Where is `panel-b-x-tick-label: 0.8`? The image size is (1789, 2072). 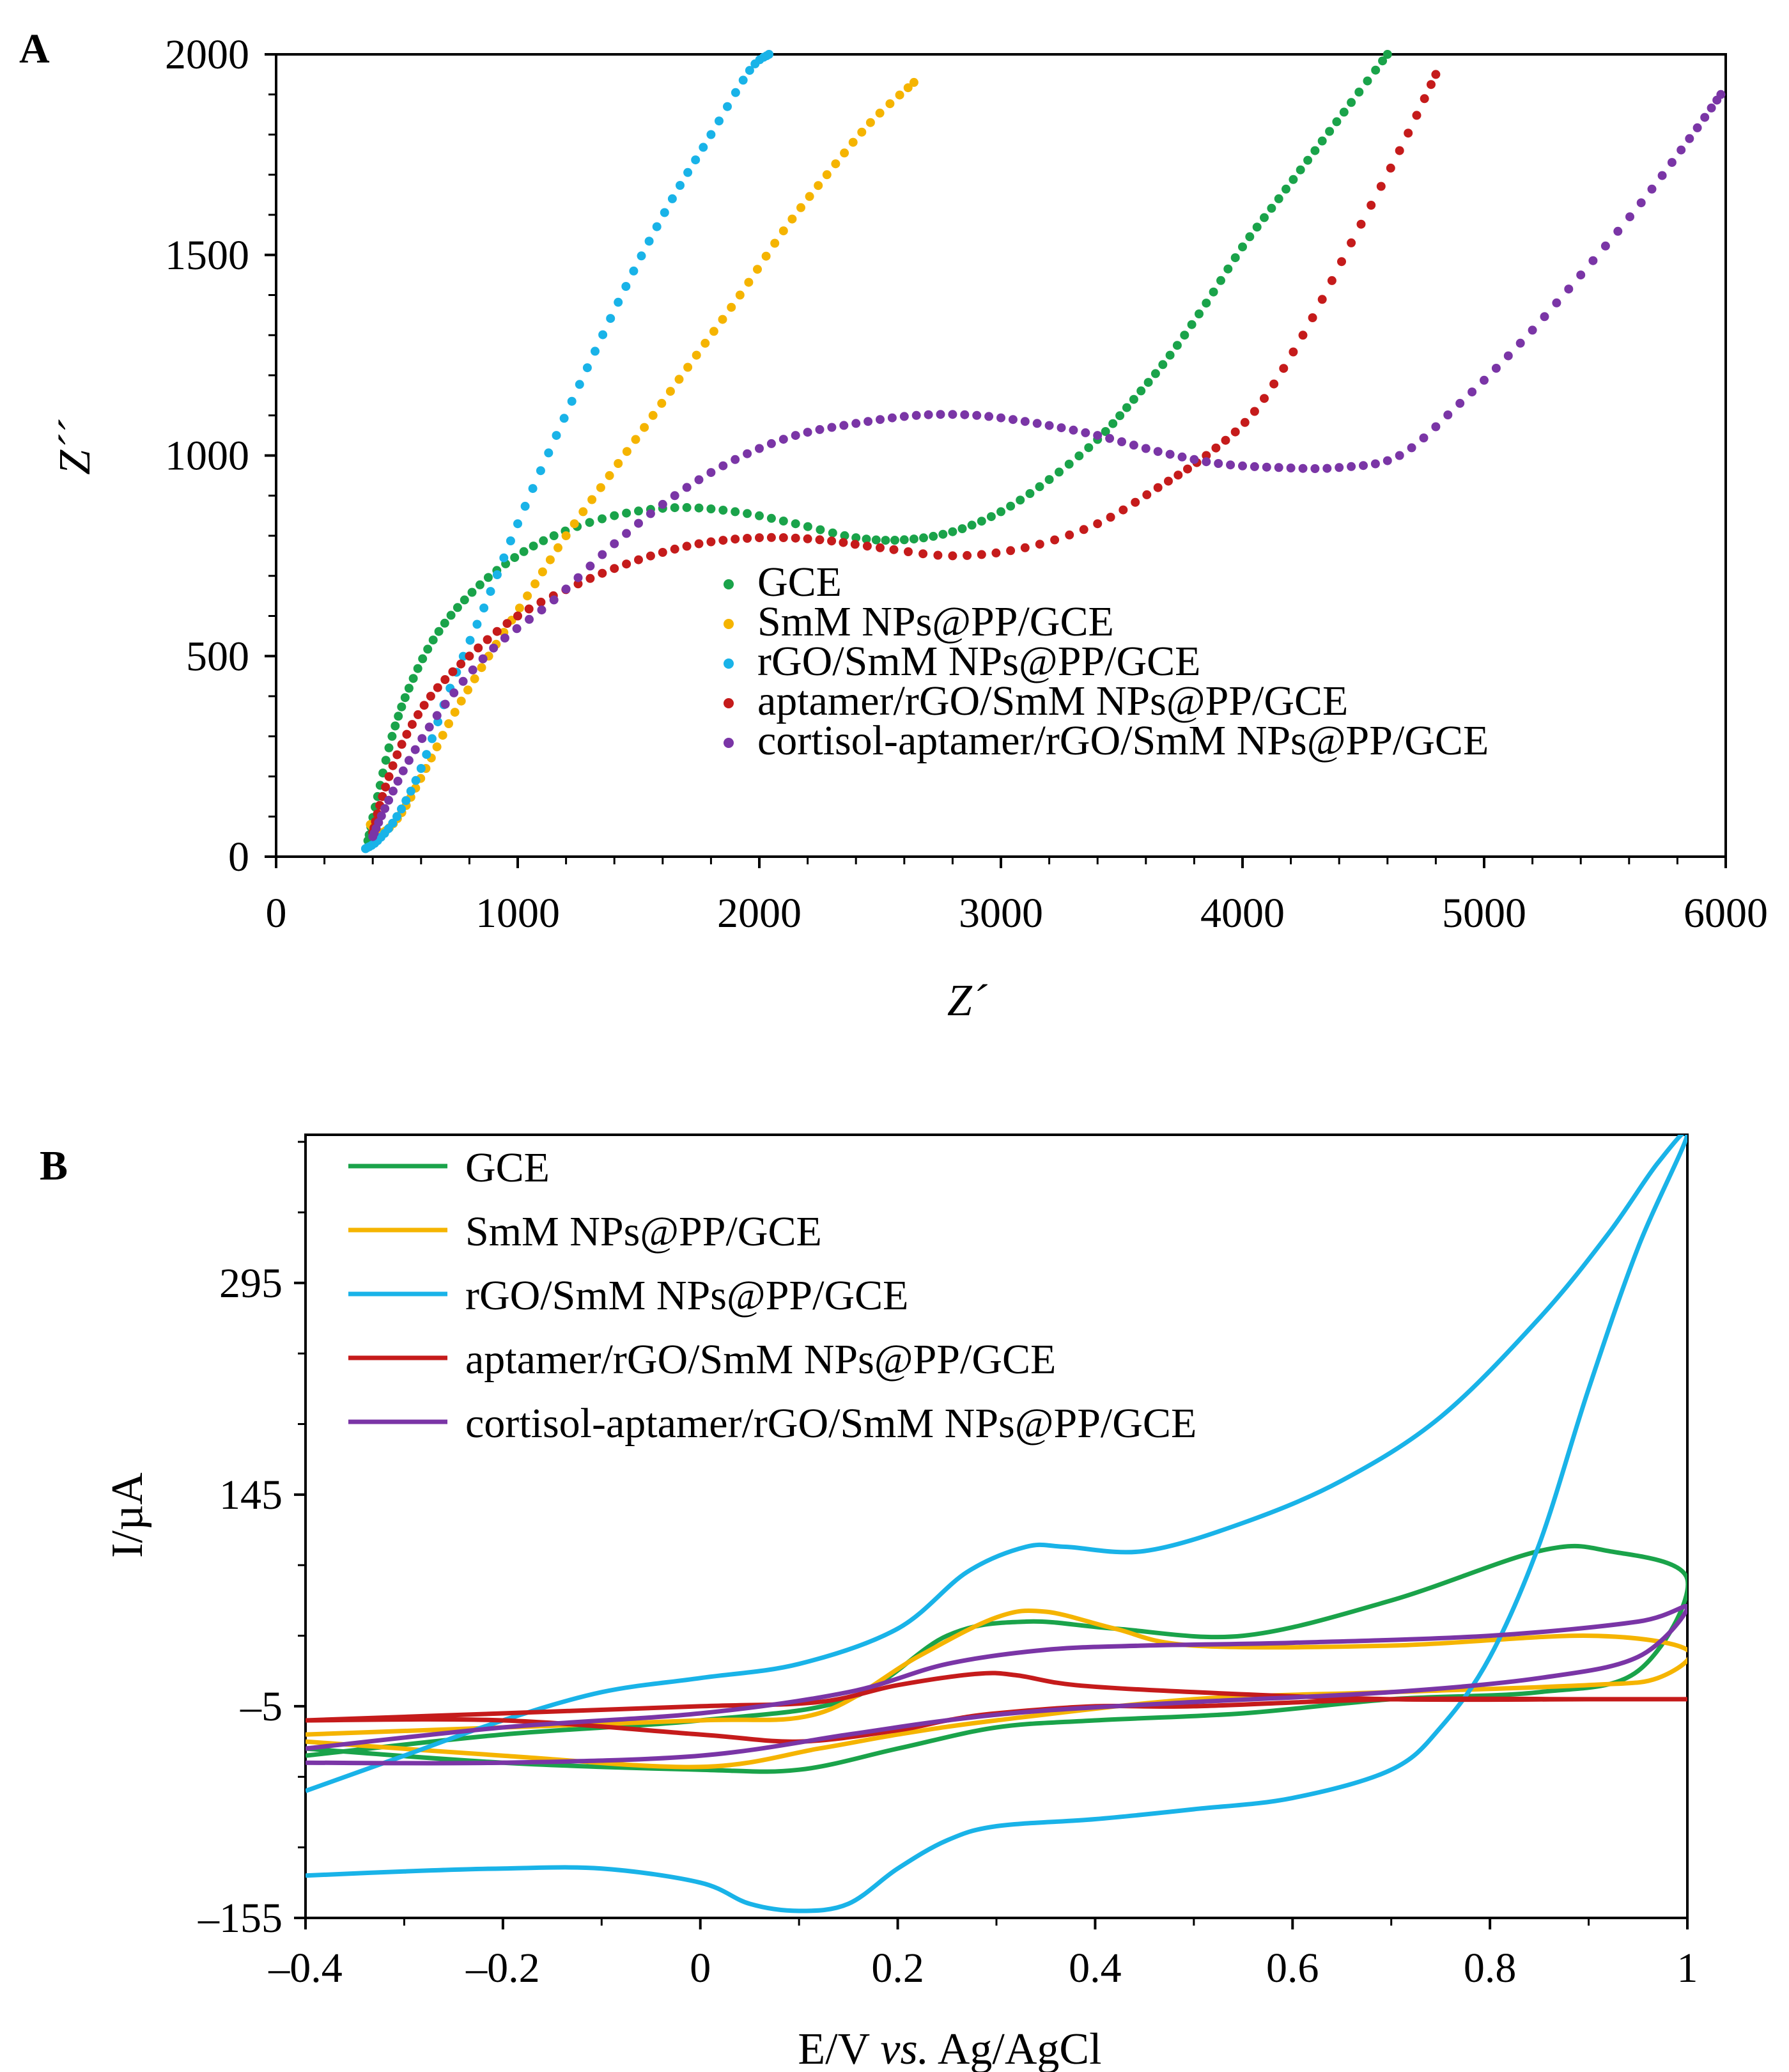
panel-b-x-tick-label: 0.8 is located at coordinates (1490, 1968).